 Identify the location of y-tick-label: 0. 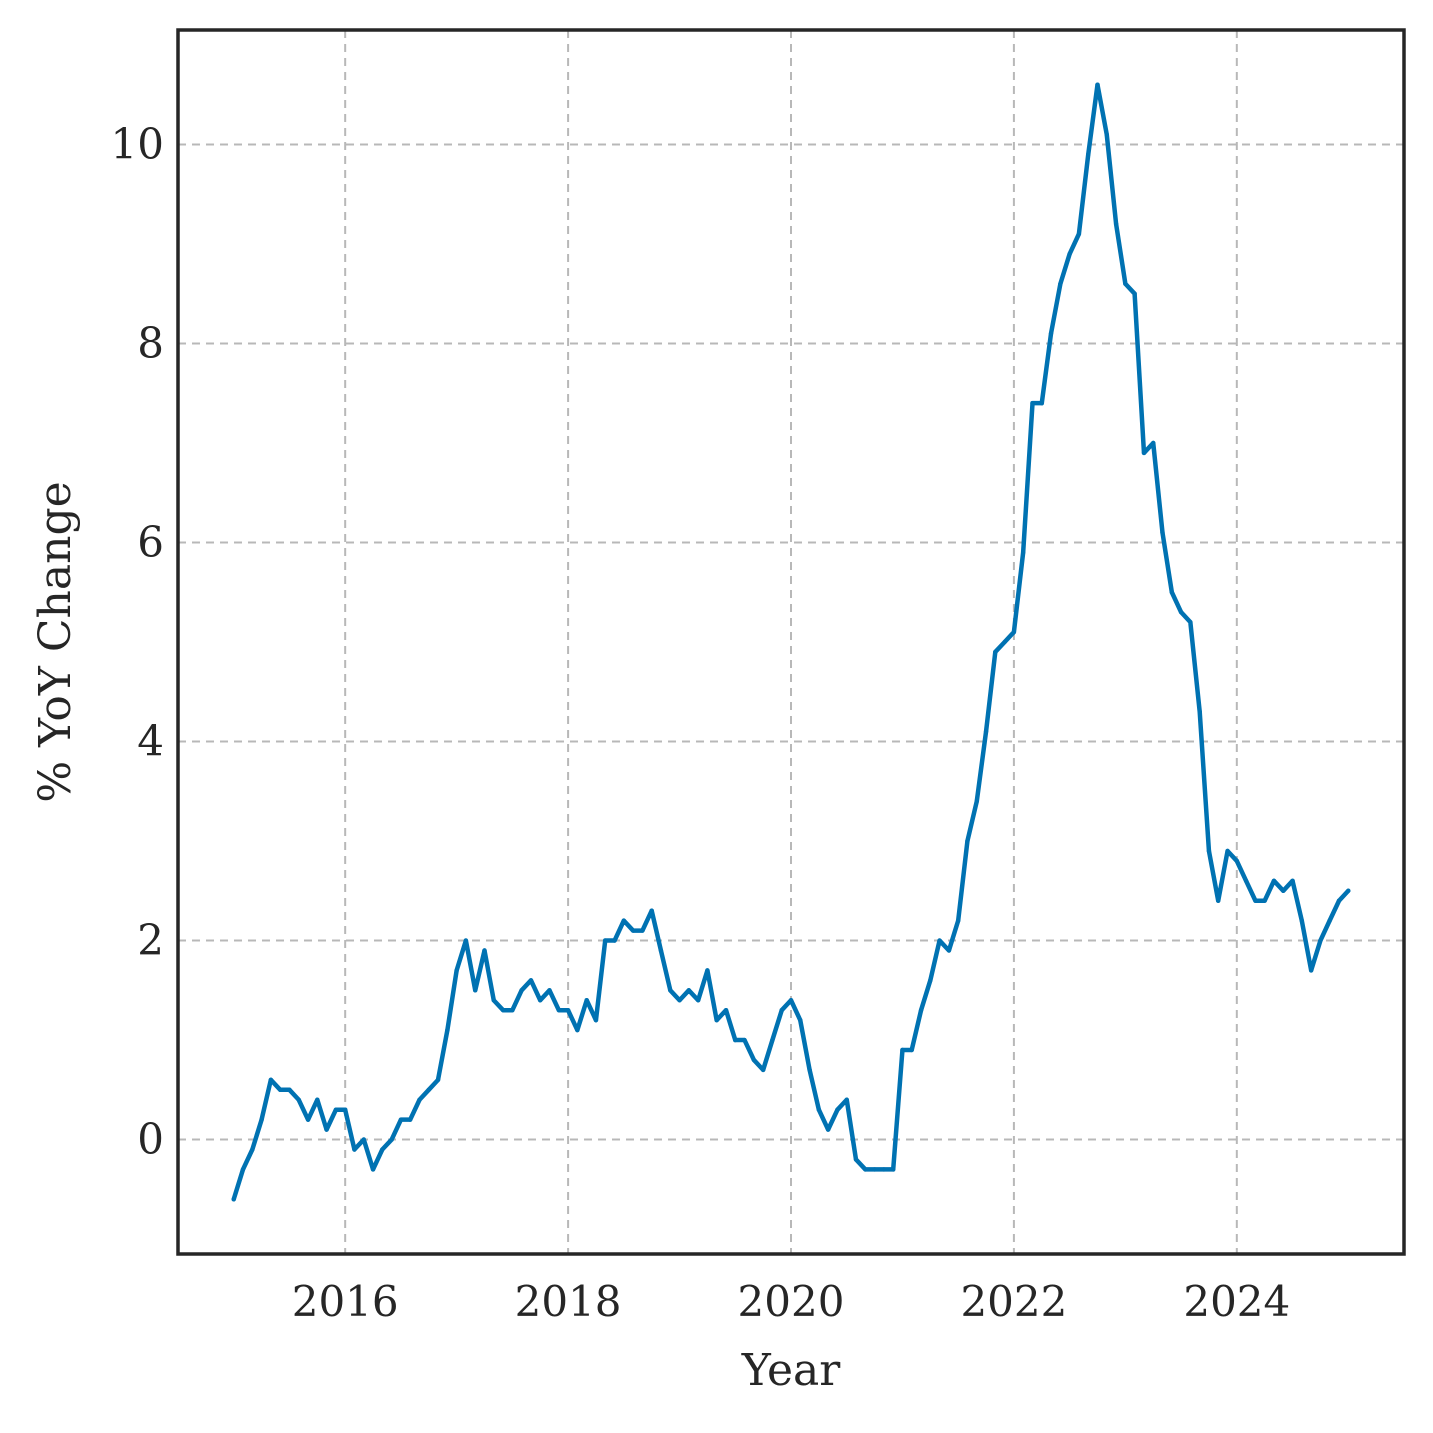
(150, 1139).